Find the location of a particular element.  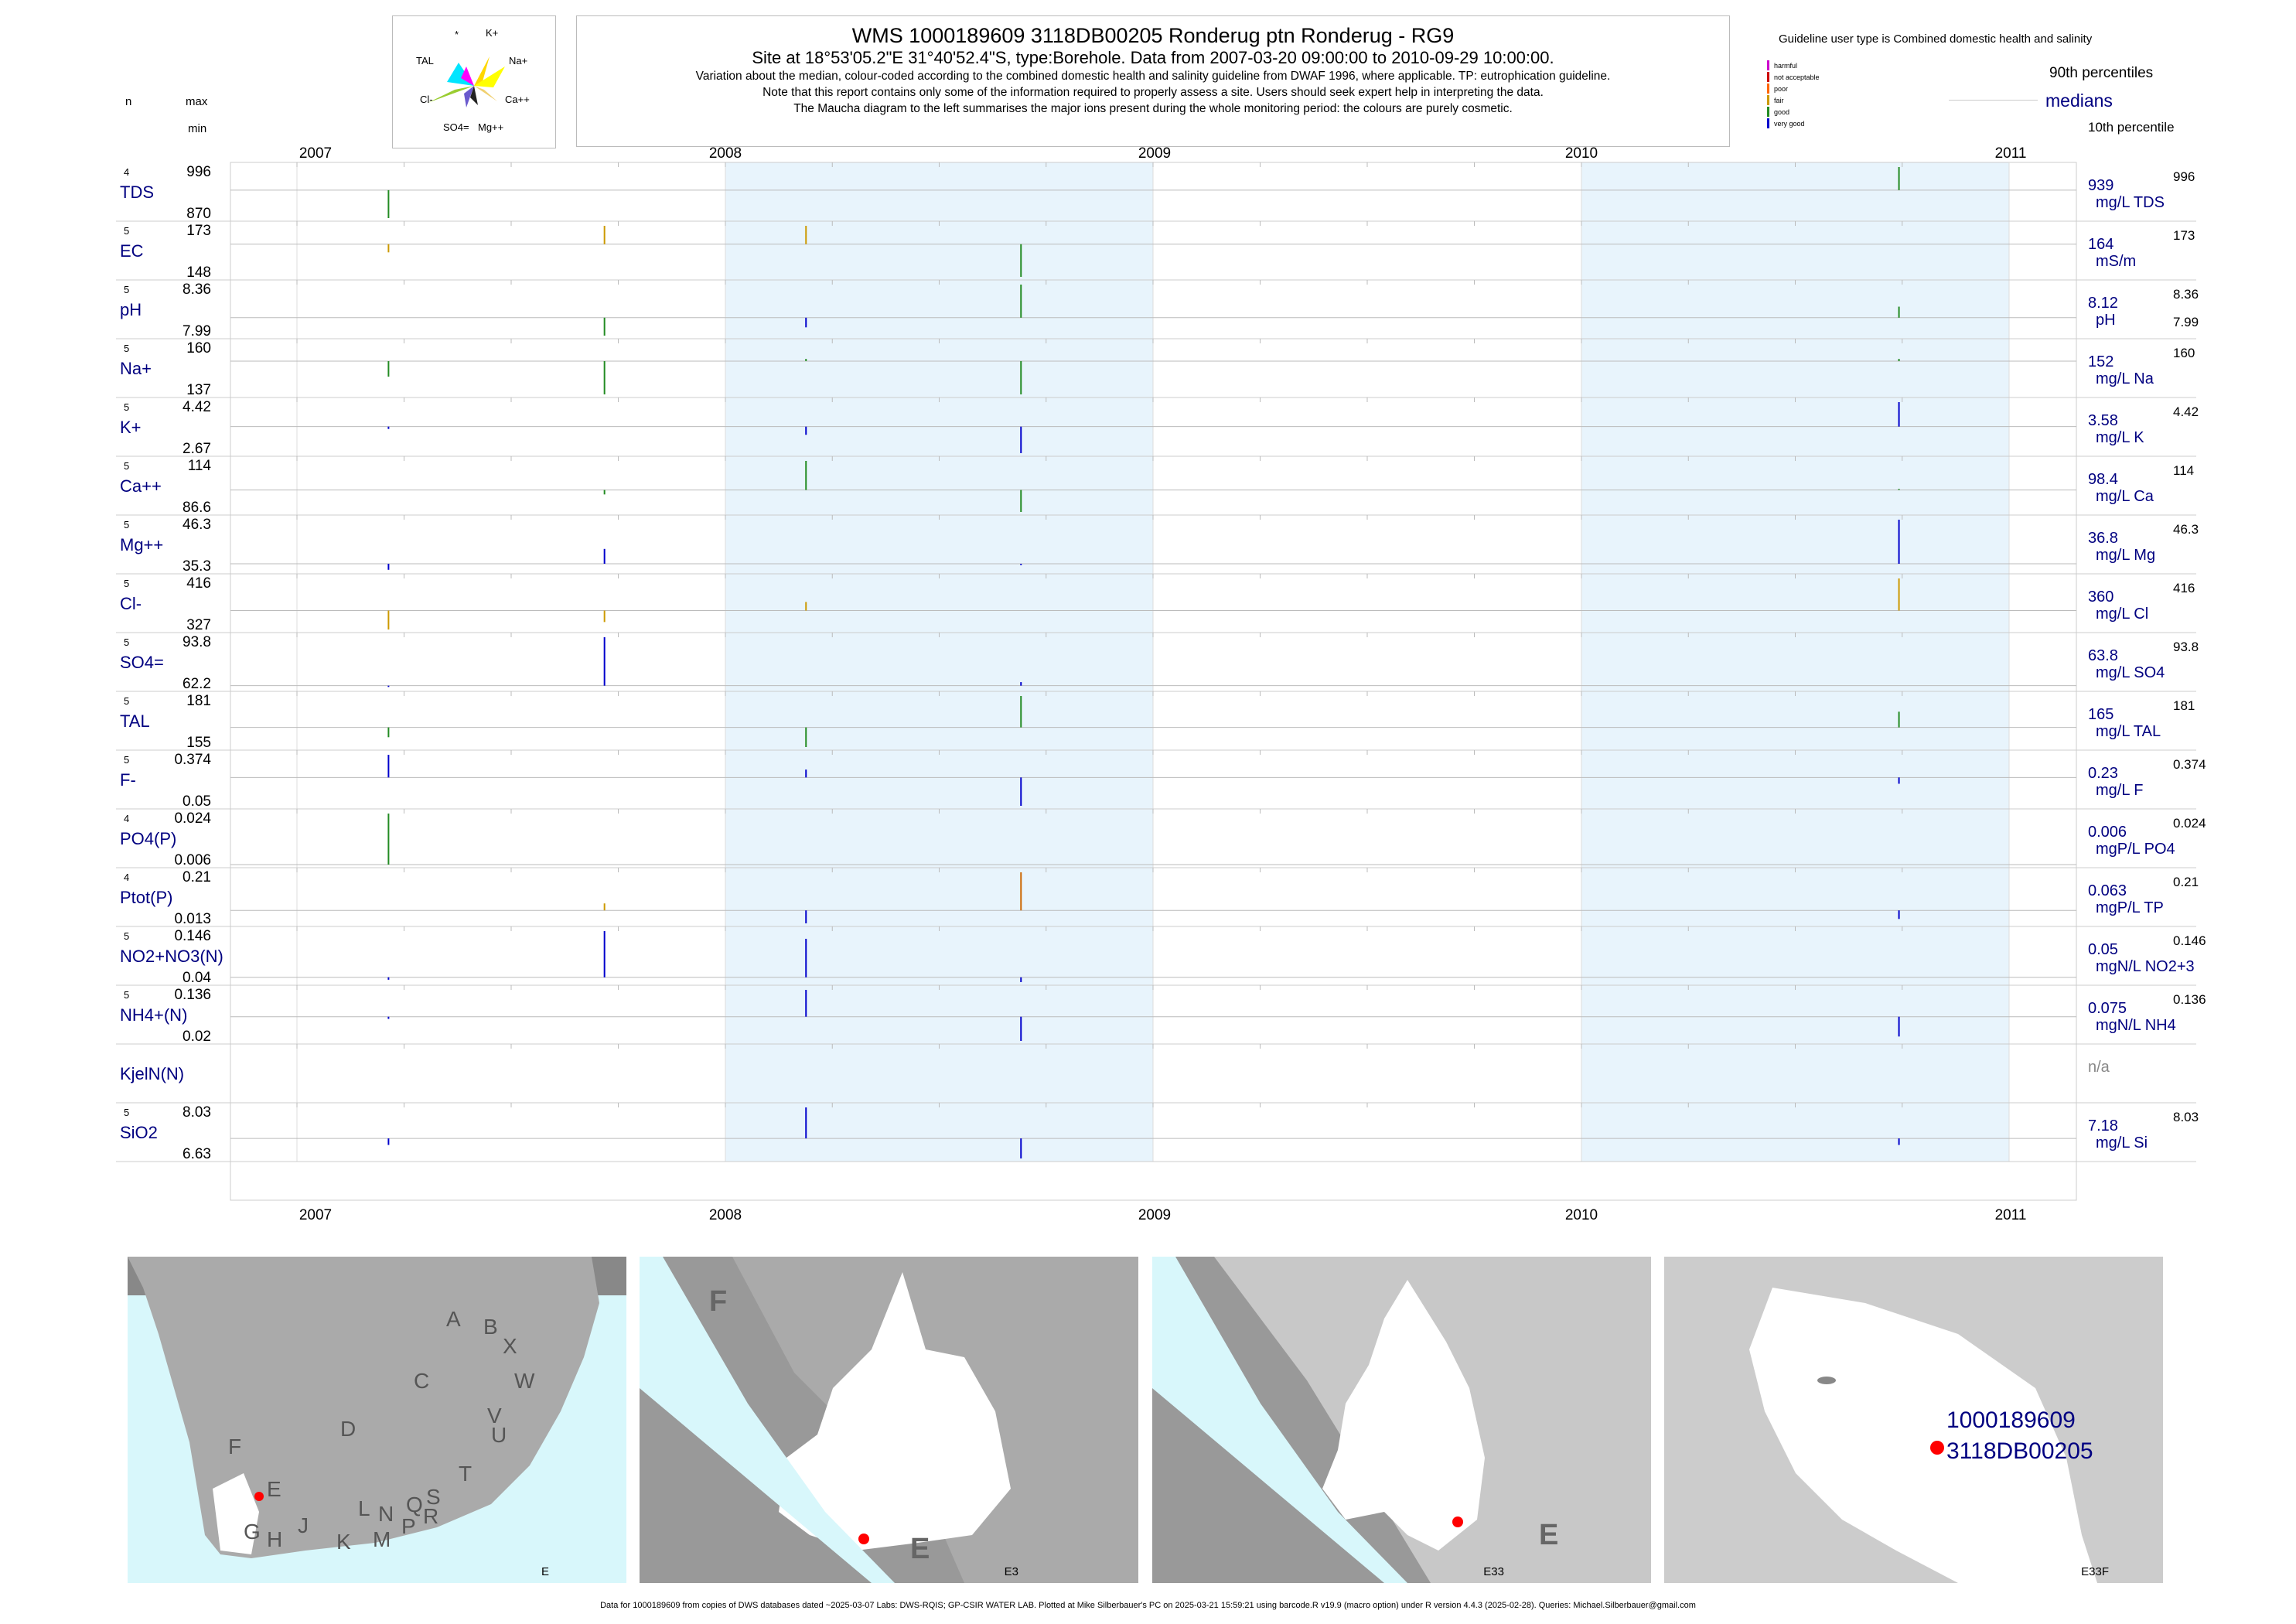

panel-min-mg: 35.3 is located at coordinates (197, 566).